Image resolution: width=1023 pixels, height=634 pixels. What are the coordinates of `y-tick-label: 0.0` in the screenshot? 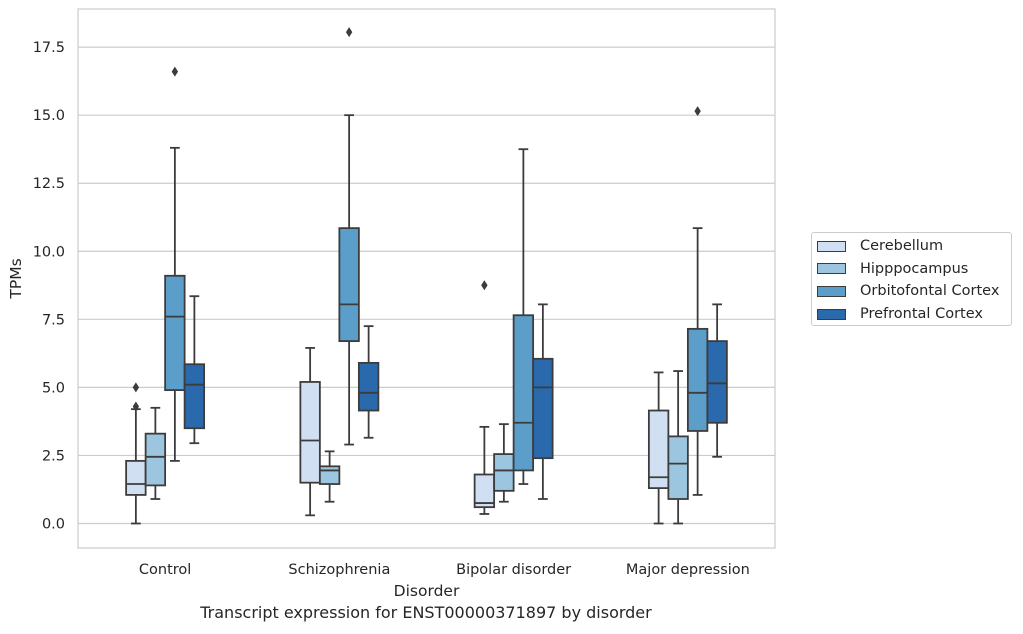 It's located at (53, 525).